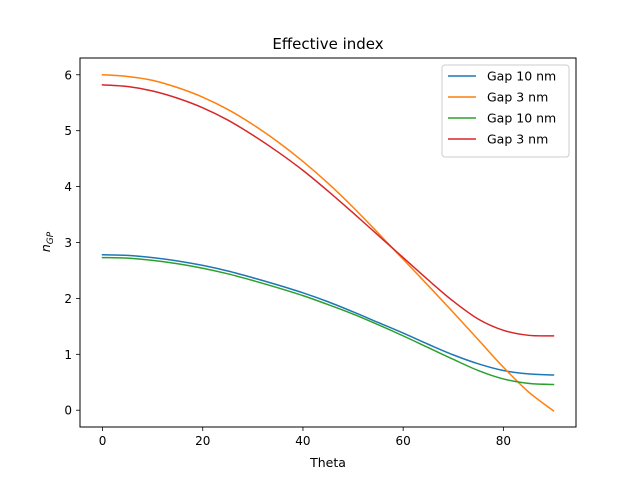 Image resolution: width=640 pixels, height=480 pixels. What do you see at coordinates (51, 237) in the screenshot?
I see `y-axis-title-subscript: GP` at bounding box center [51, 237].